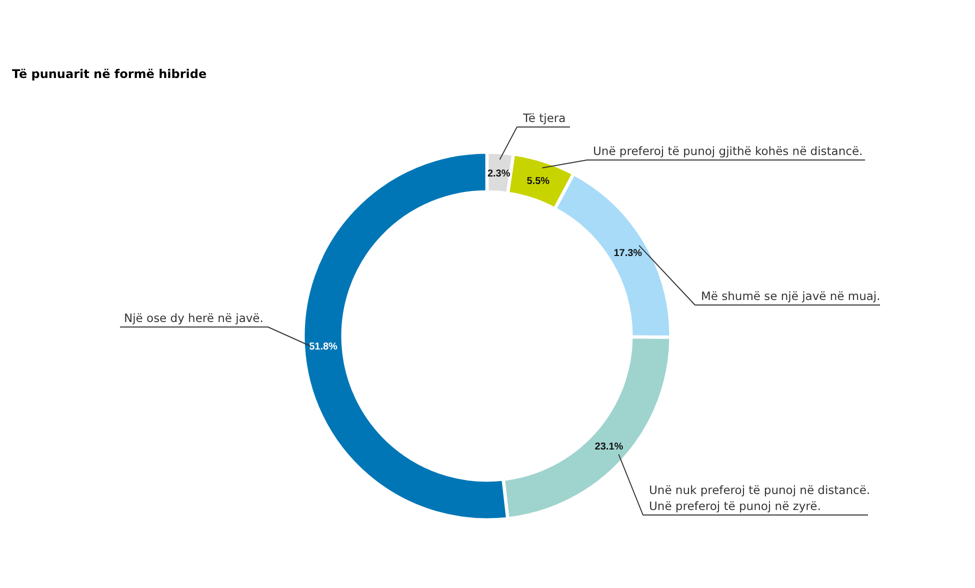 The width and height of the screenshot is (975, 588). I want to click on slice-label: Të tjera, so click(544, 118).